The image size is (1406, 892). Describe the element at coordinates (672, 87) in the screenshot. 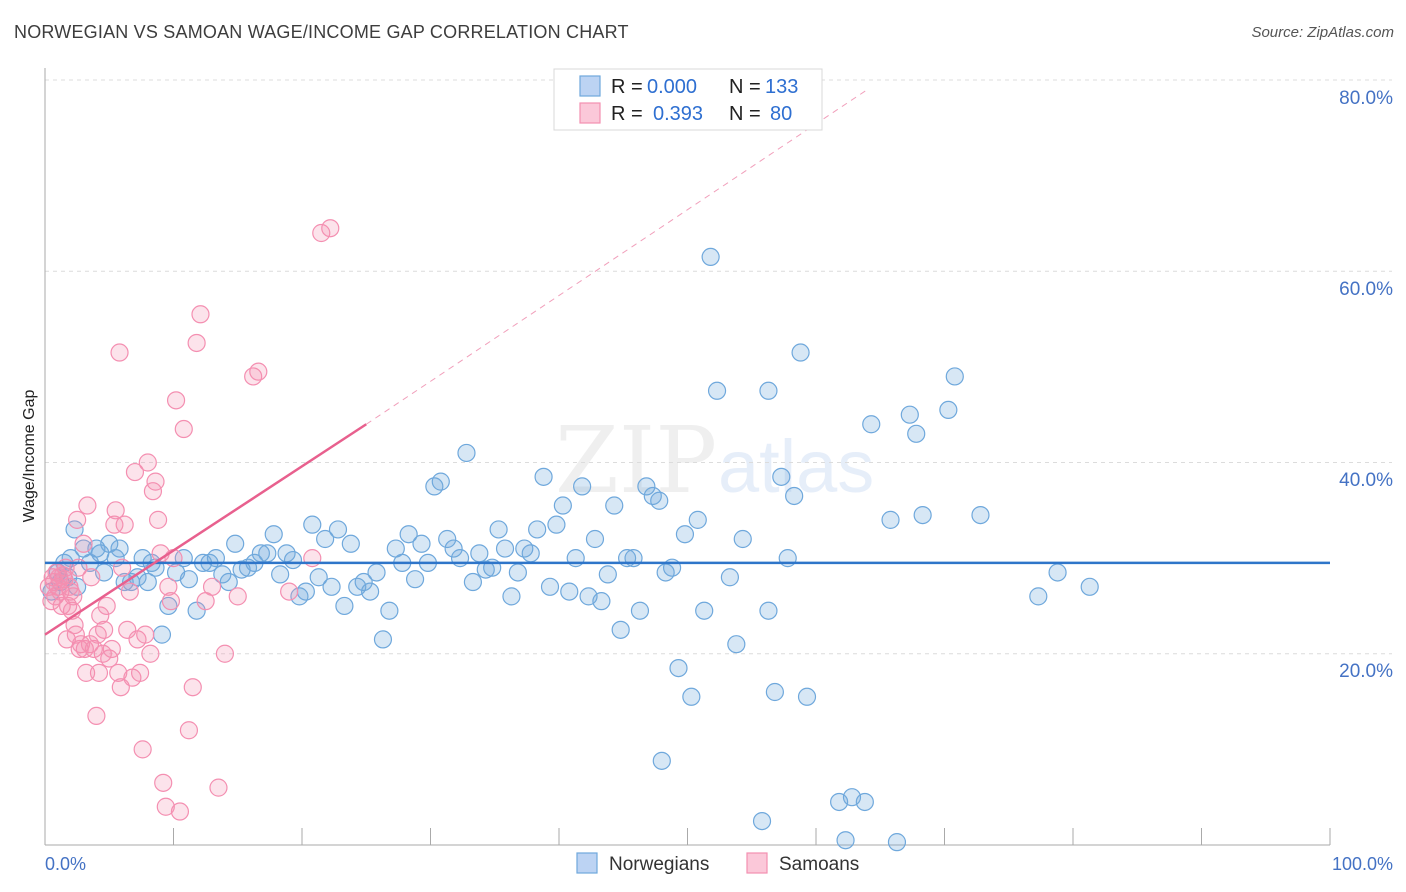

I see `legend-r-value-1: 0.000` at that location.